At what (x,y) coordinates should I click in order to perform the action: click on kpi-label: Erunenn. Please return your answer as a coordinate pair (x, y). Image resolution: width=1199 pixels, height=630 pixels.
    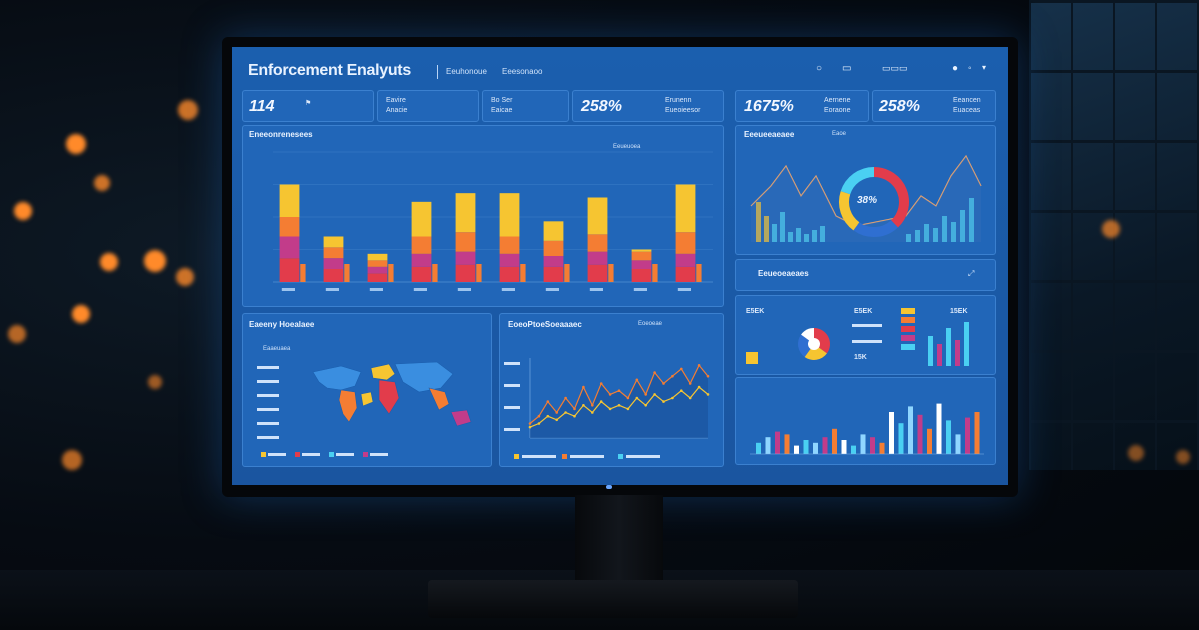
    Looking at the image, I should click on (678, 100).